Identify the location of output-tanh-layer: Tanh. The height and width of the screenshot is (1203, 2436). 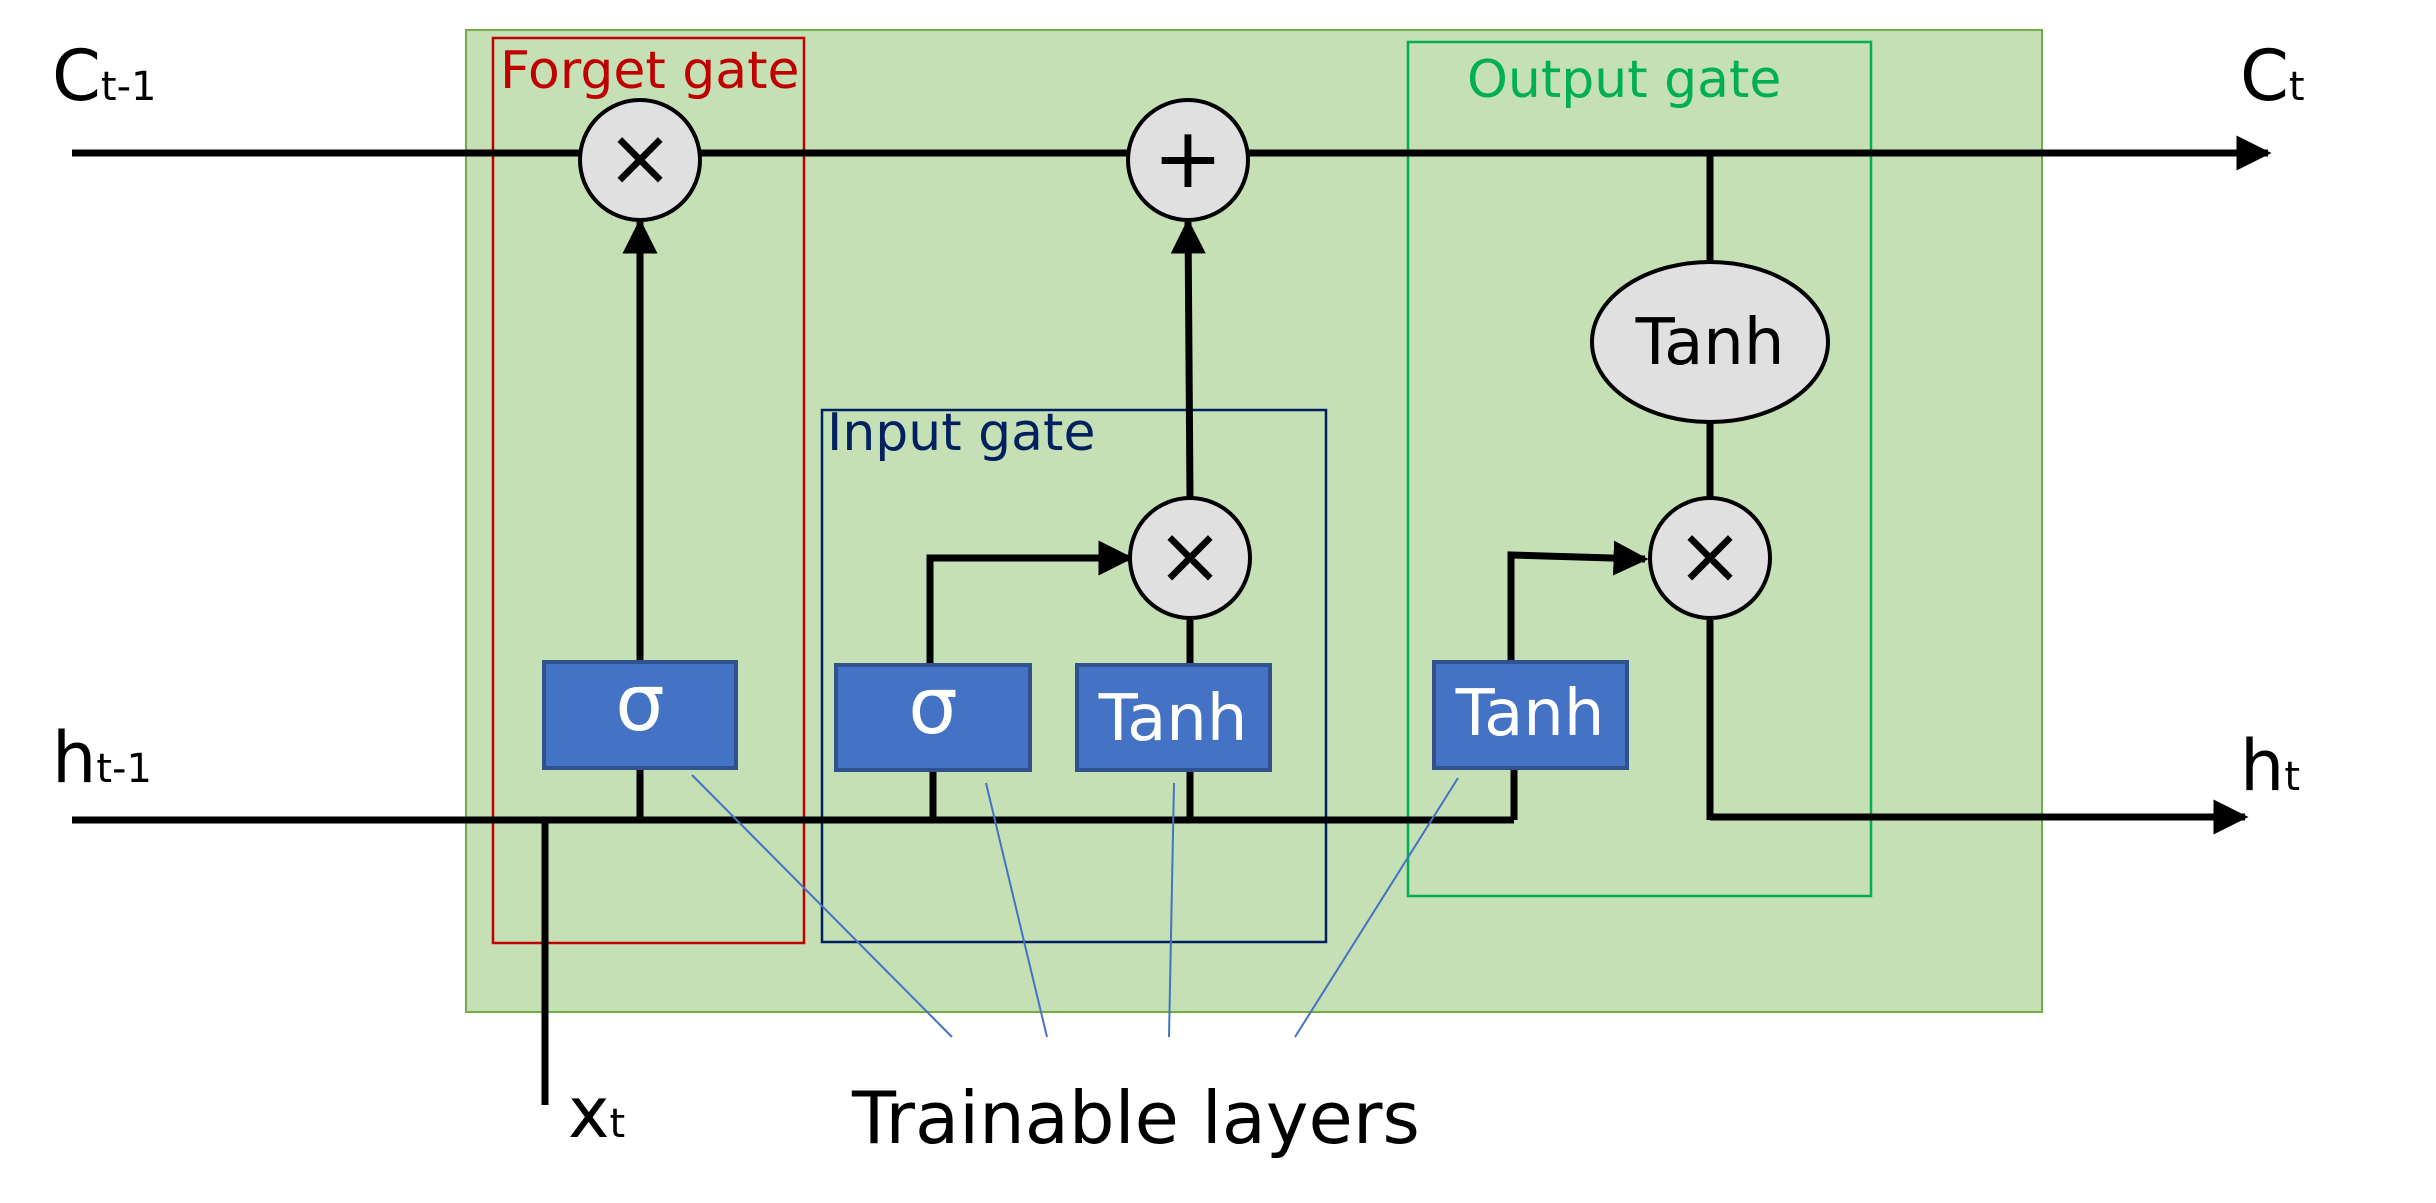
(1530, 715).